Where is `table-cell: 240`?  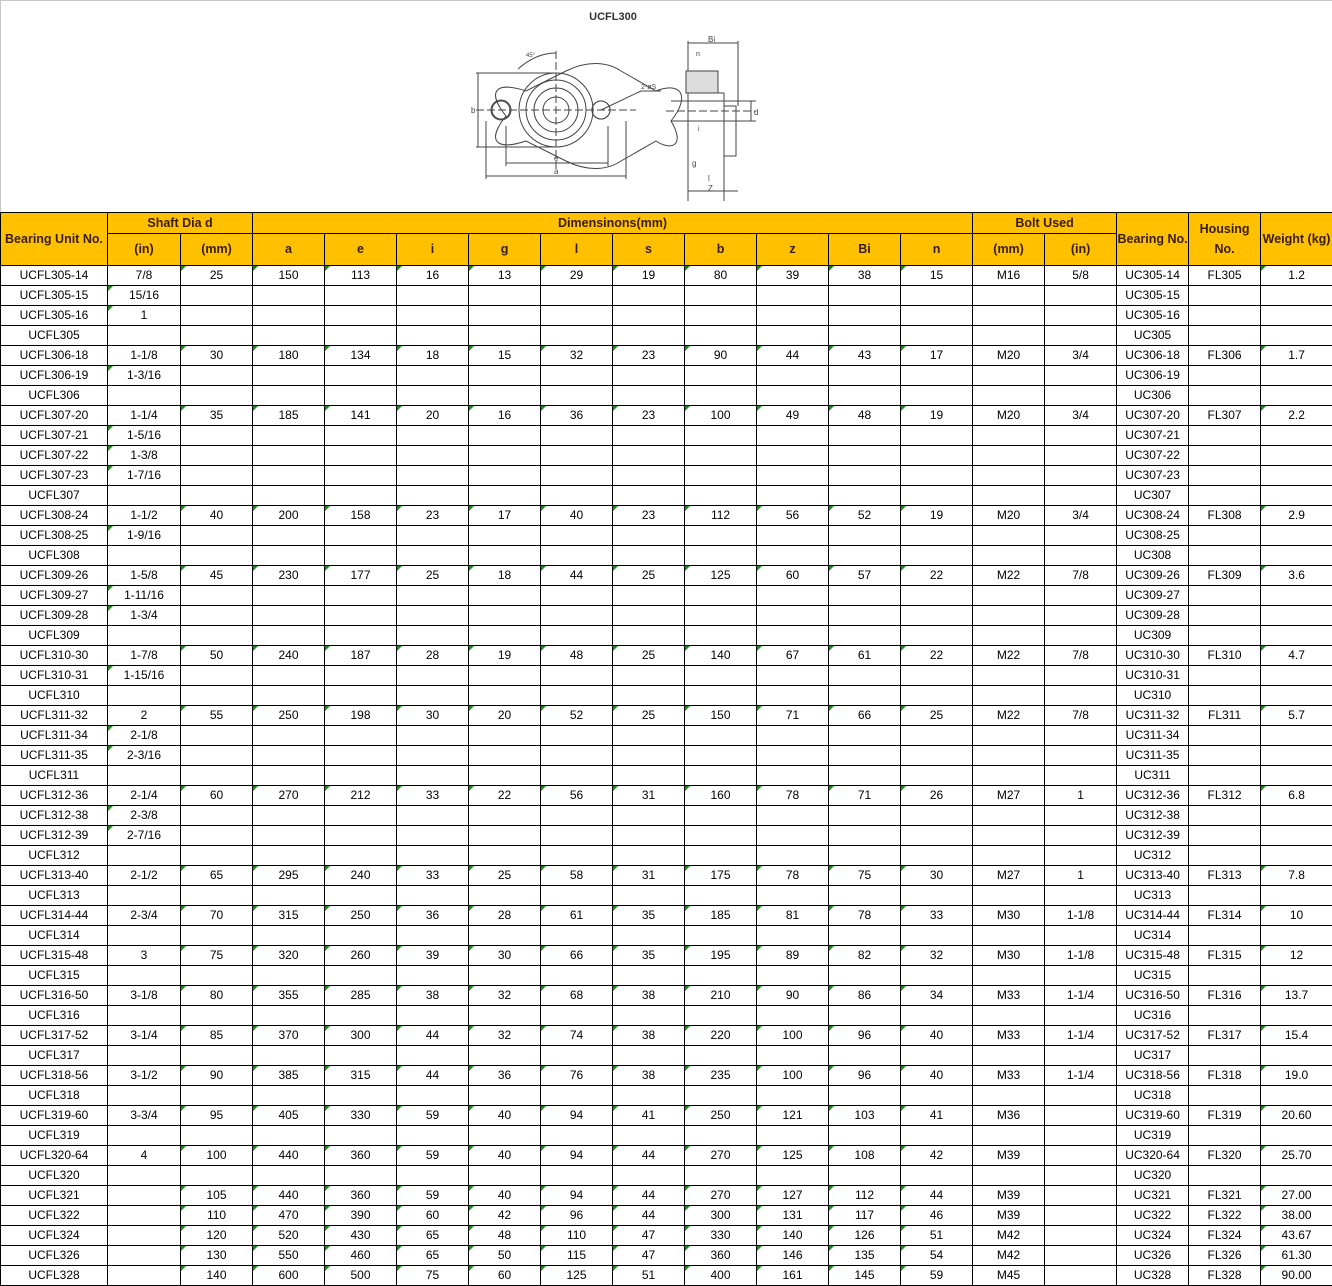 table-cell: 240 is located at coordinates (361, 876).